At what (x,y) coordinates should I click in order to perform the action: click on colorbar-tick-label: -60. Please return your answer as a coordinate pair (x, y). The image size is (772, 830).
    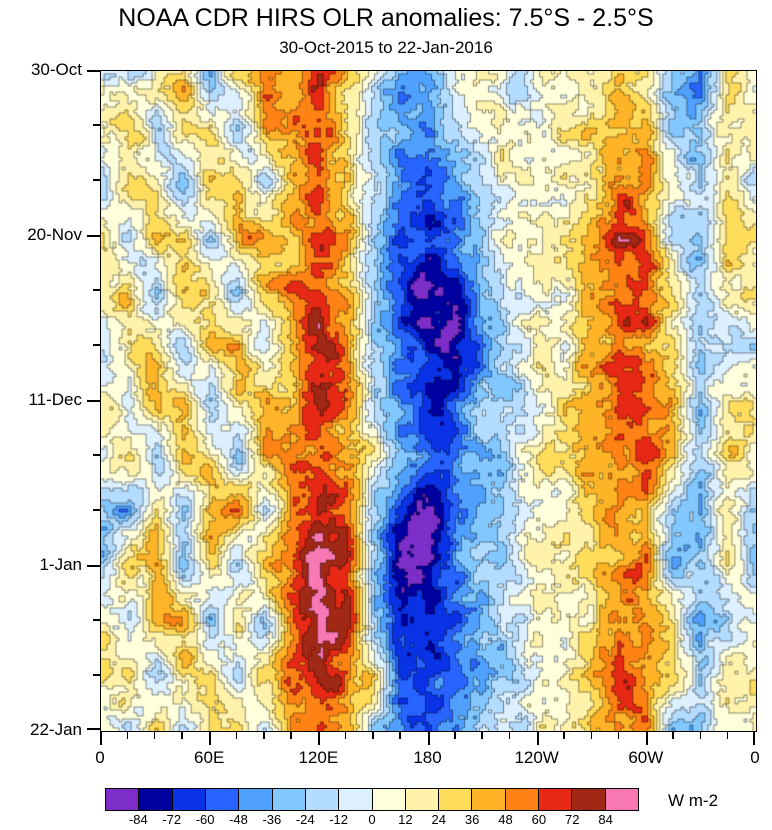
    Looking at the image, I should click on (205, 819).